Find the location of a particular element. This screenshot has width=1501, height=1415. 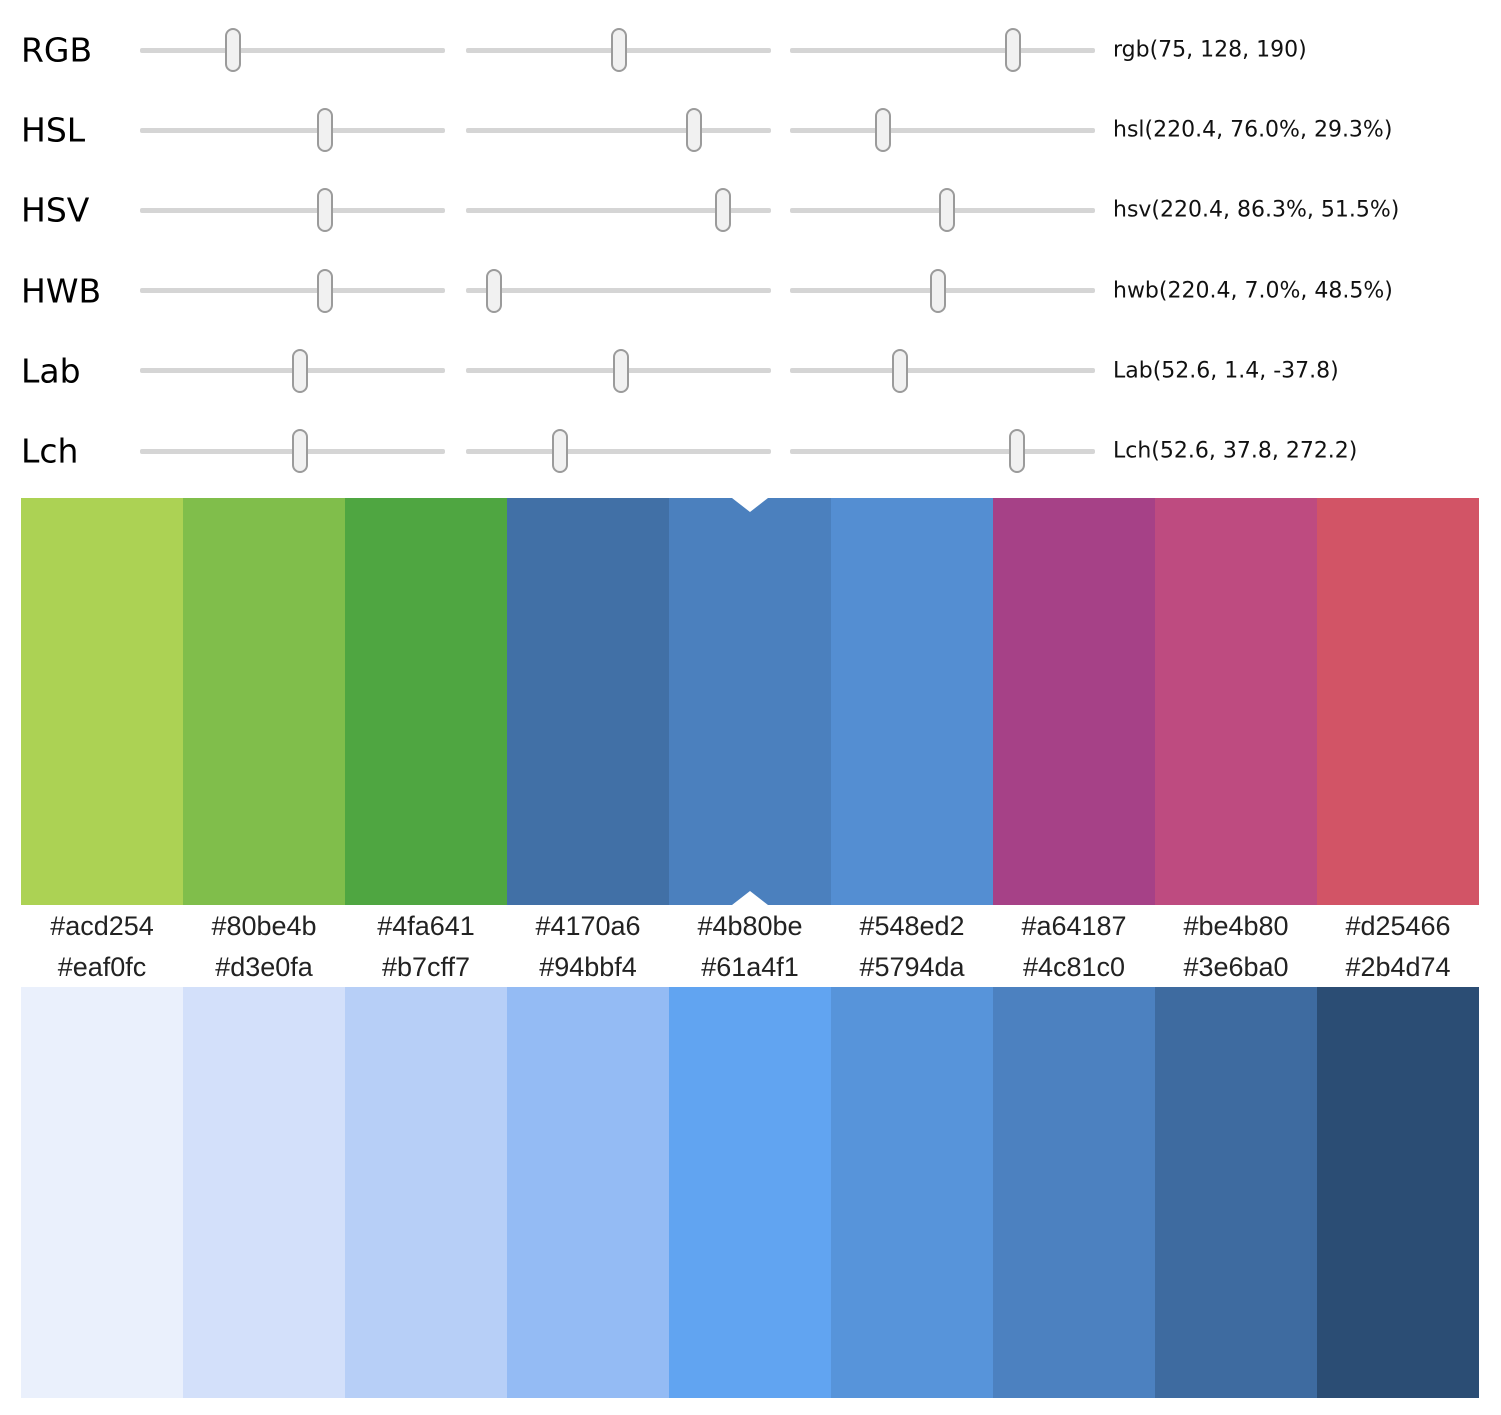

color-value-text: Lch(52.6, 37.8, 272.2) is located at coordinates (1235, 451).